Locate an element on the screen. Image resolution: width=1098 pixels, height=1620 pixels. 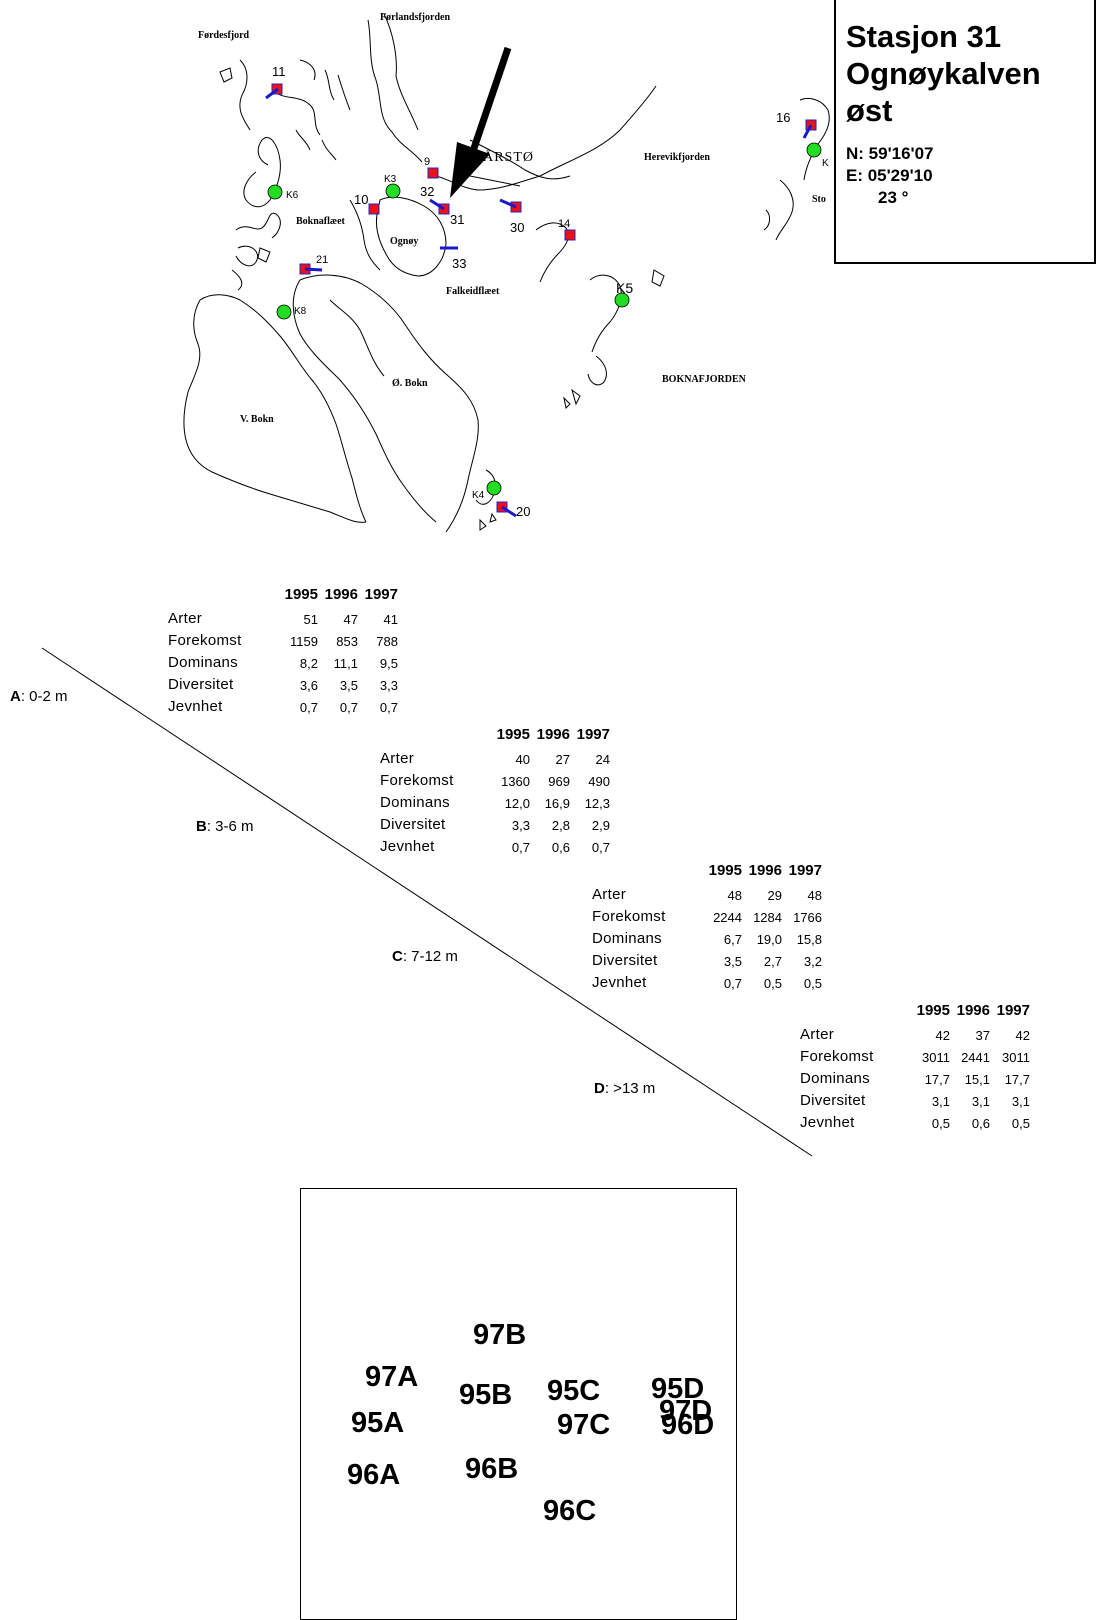
table-cell: 51 is located at coordinates (310, 619).